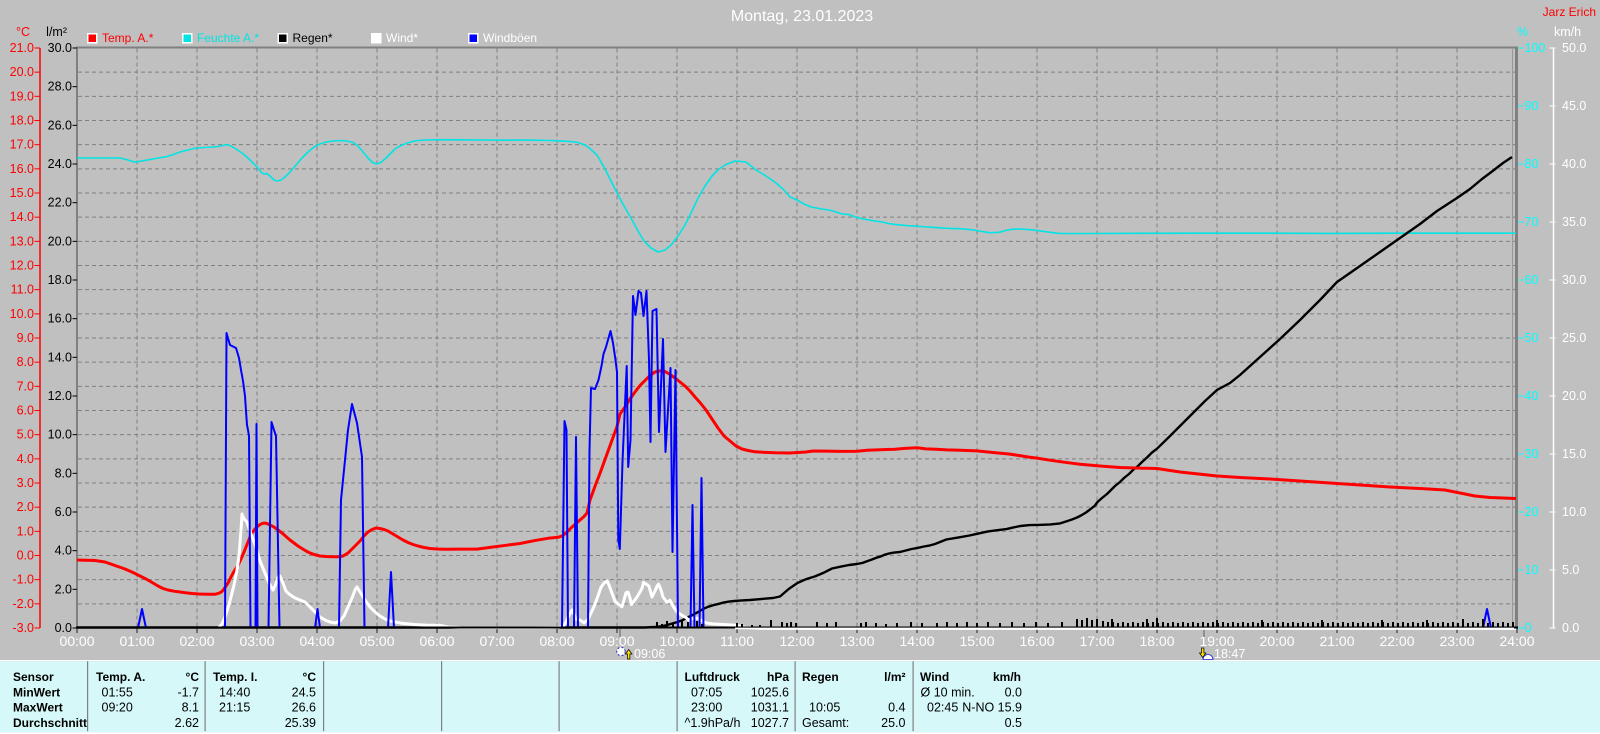 The image size is (1600, 734). I want to click on svg-text: Feuchte A.*, so click(228, 38).